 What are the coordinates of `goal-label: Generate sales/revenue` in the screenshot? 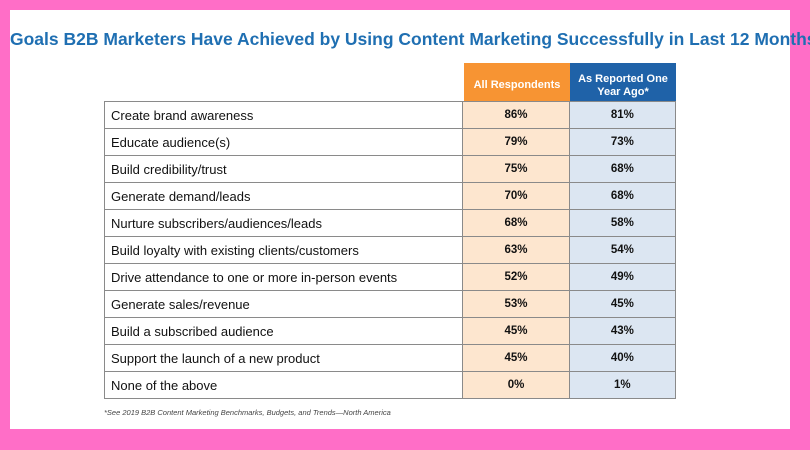 It's located at (283, 304).